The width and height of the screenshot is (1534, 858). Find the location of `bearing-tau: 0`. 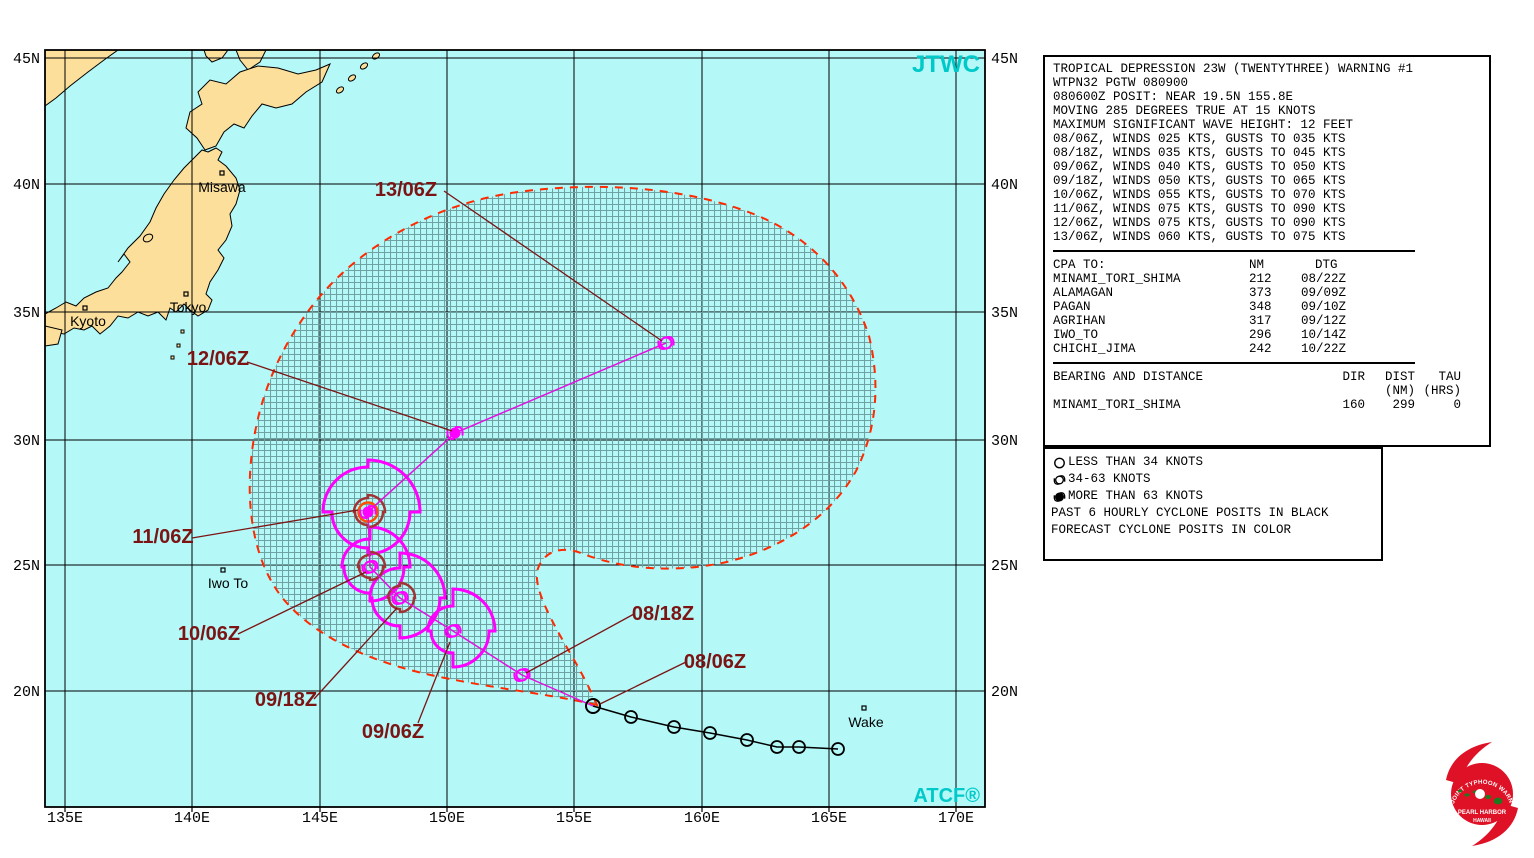

bearing-tau: 0 is located at coordinates (1457, 405).